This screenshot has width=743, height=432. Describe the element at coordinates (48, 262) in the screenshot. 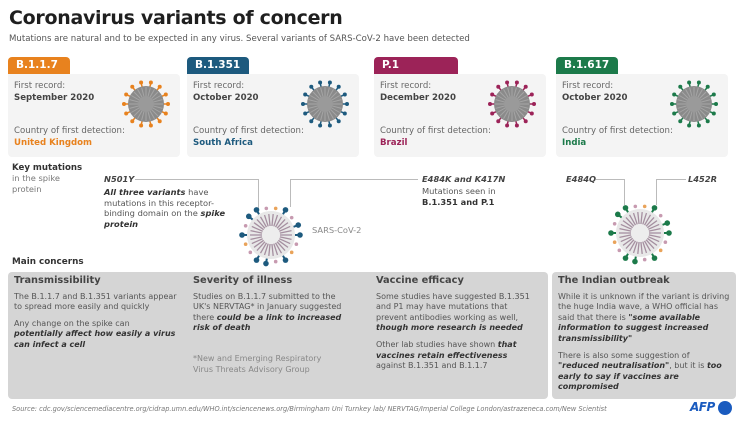

I see `main-concerns-title: Main concerns` at that location.